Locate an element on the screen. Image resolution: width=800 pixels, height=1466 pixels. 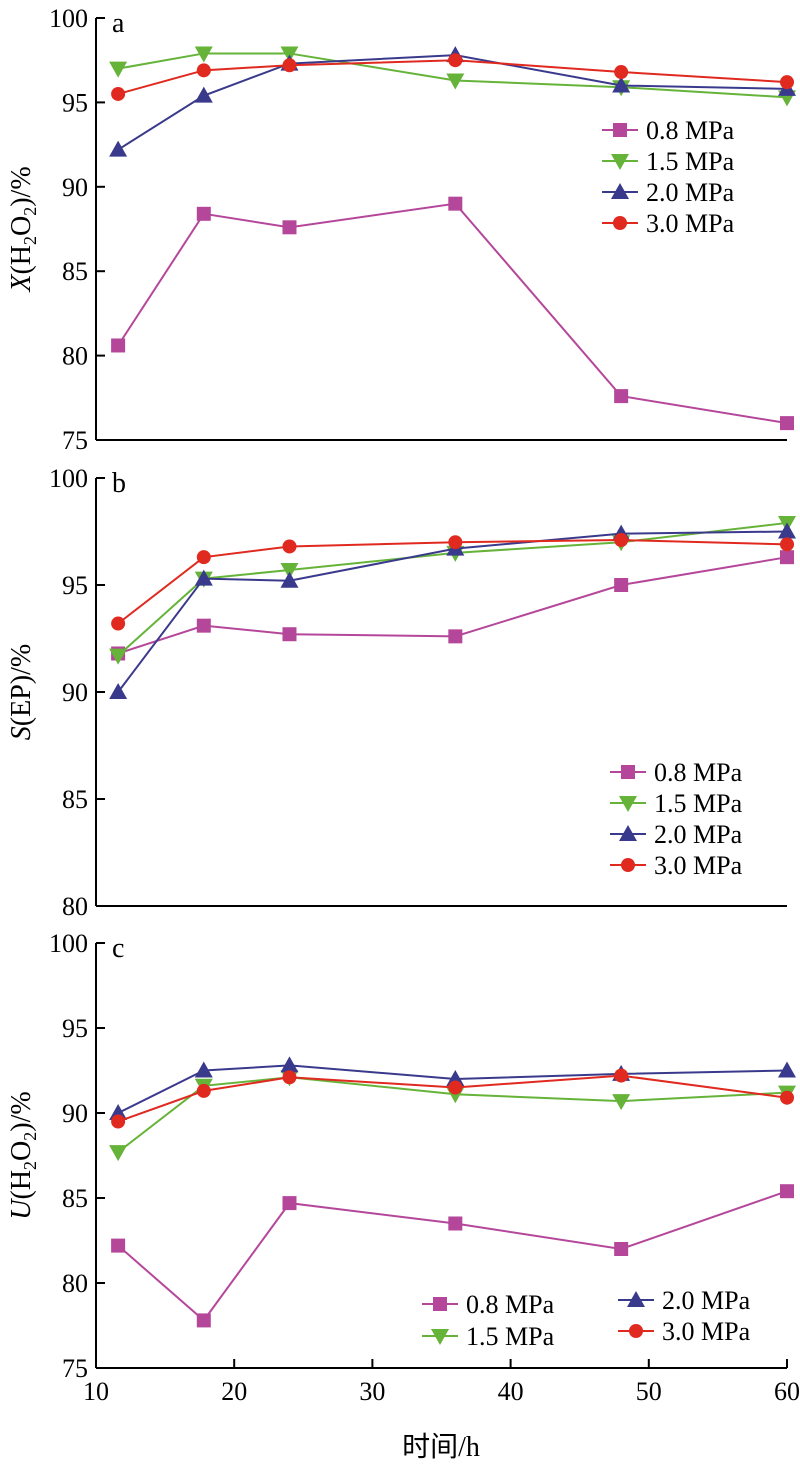
y-axis-label-variable: S is located at coordinates (21, 733).